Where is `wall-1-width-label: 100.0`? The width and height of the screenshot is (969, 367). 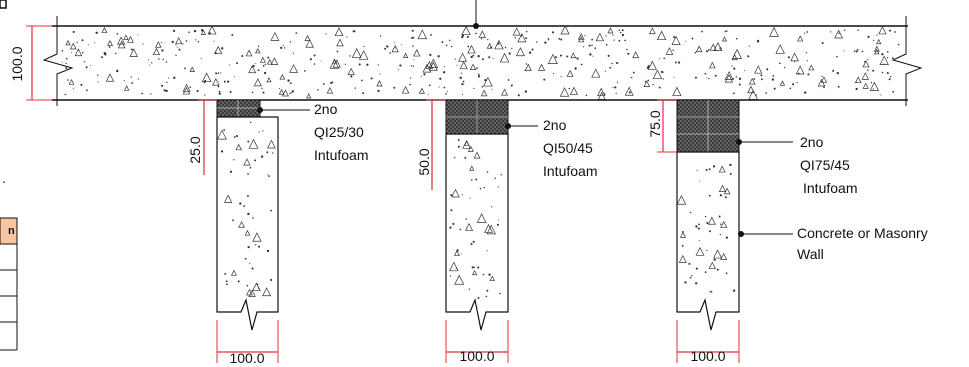 wall-1-width-label: 100.0 is located at coordinates (246, 358).